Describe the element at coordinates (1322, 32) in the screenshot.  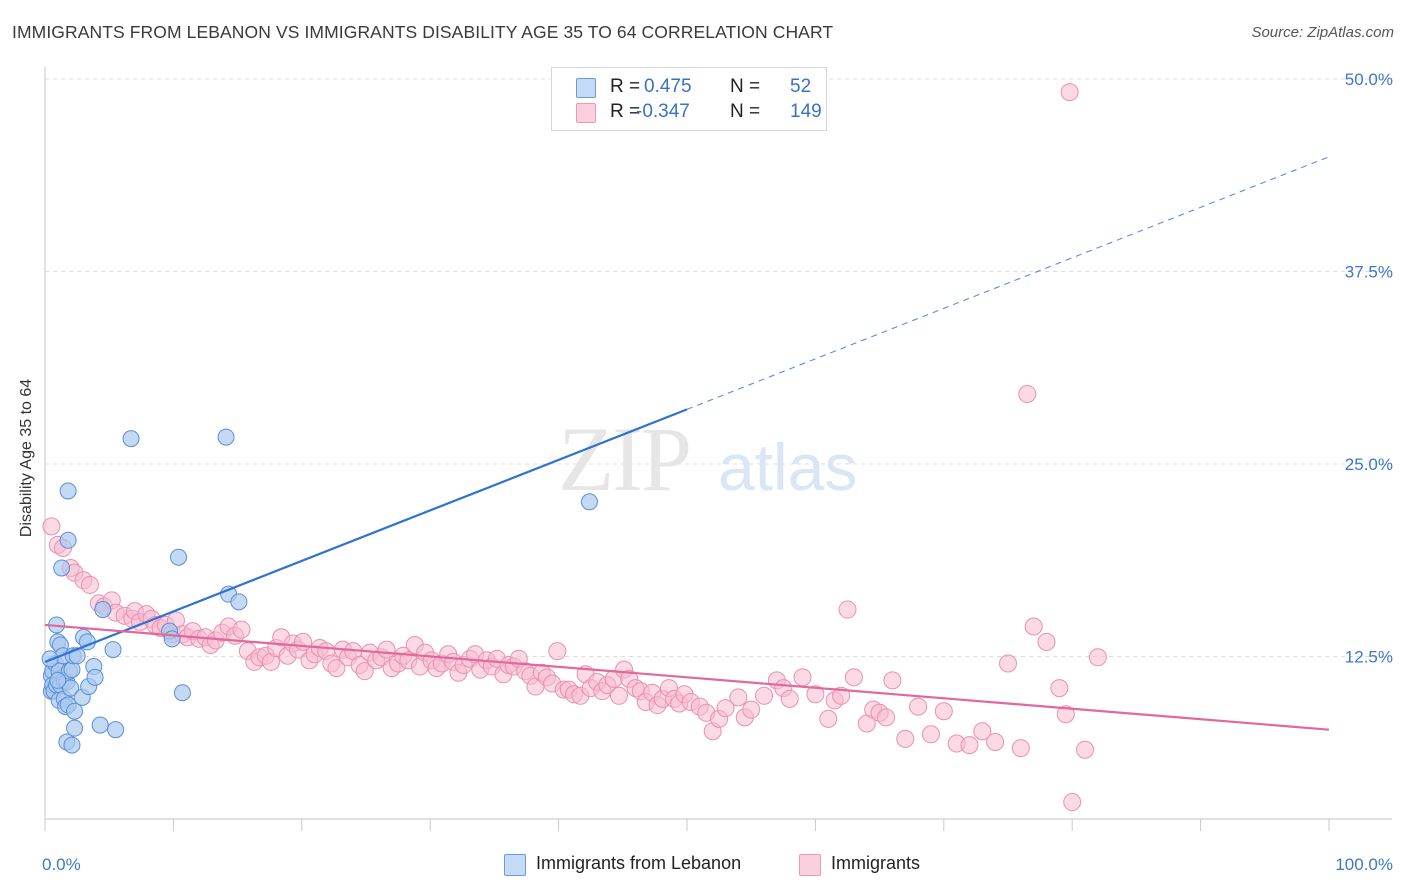
I see `source-label: Source: ZipAtlas.com` at that location.